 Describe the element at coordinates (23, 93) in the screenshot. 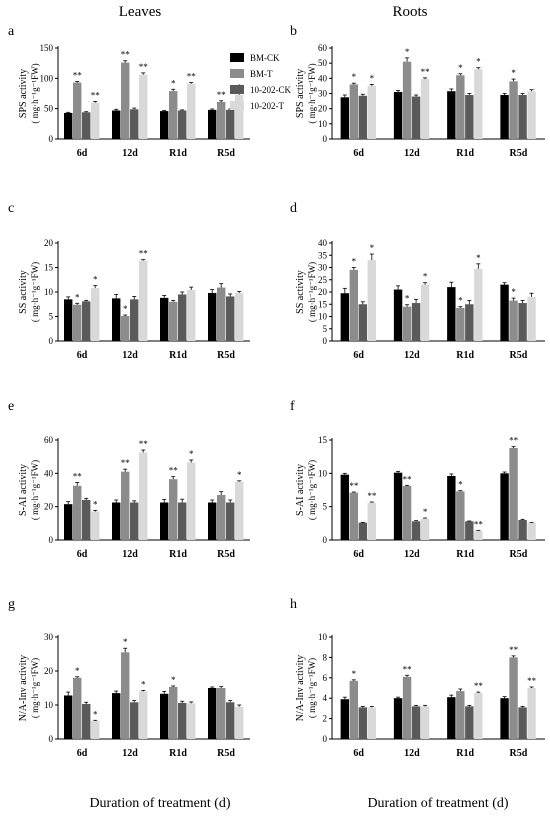

I see `y-axis-label: SPS activity` at that location.